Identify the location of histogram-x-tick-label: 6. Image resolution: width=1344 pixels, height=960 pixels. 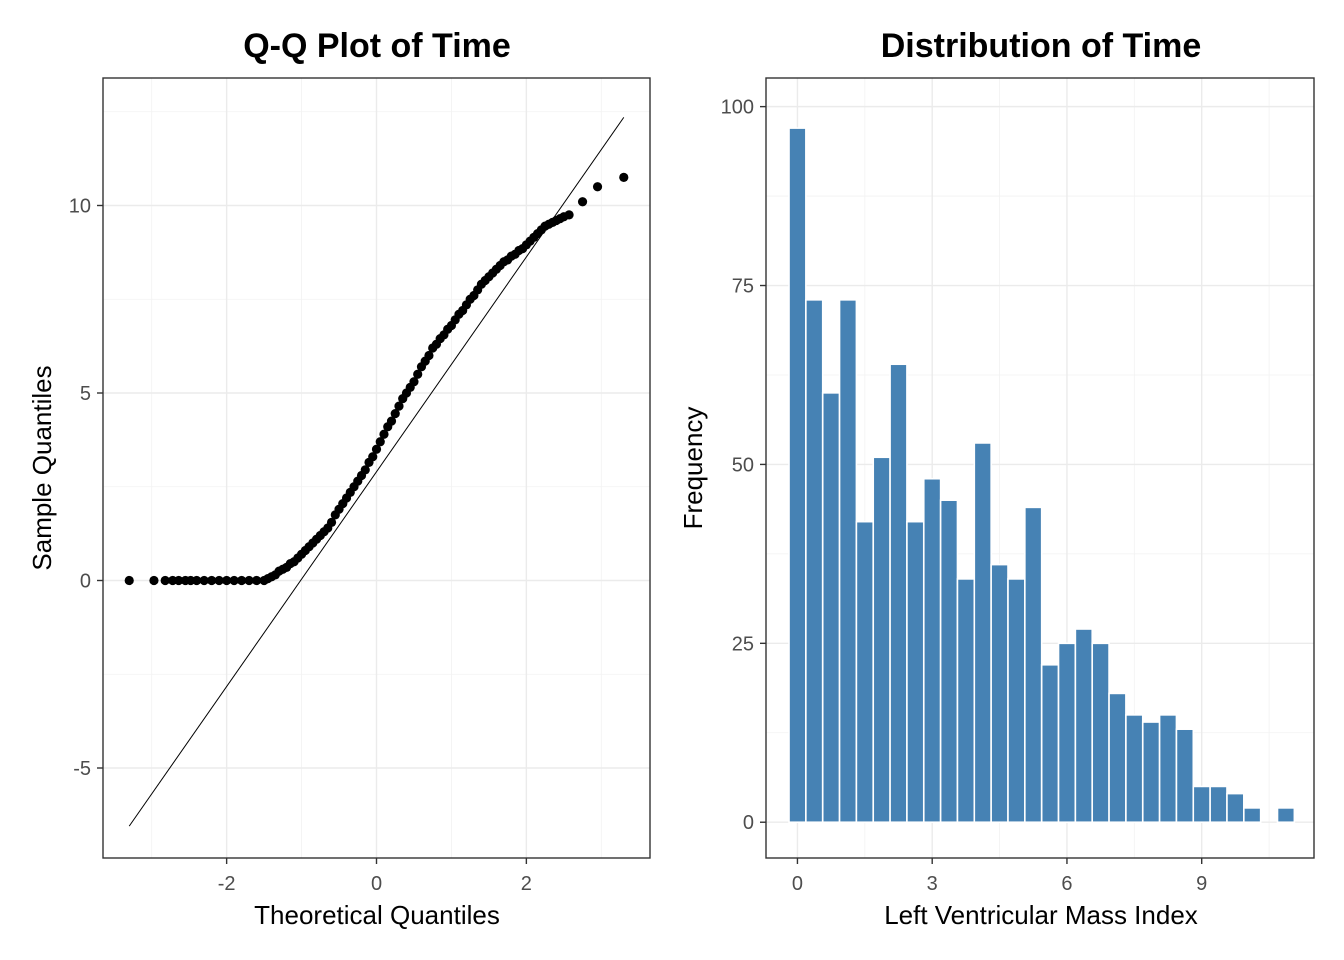
(1066, 884).